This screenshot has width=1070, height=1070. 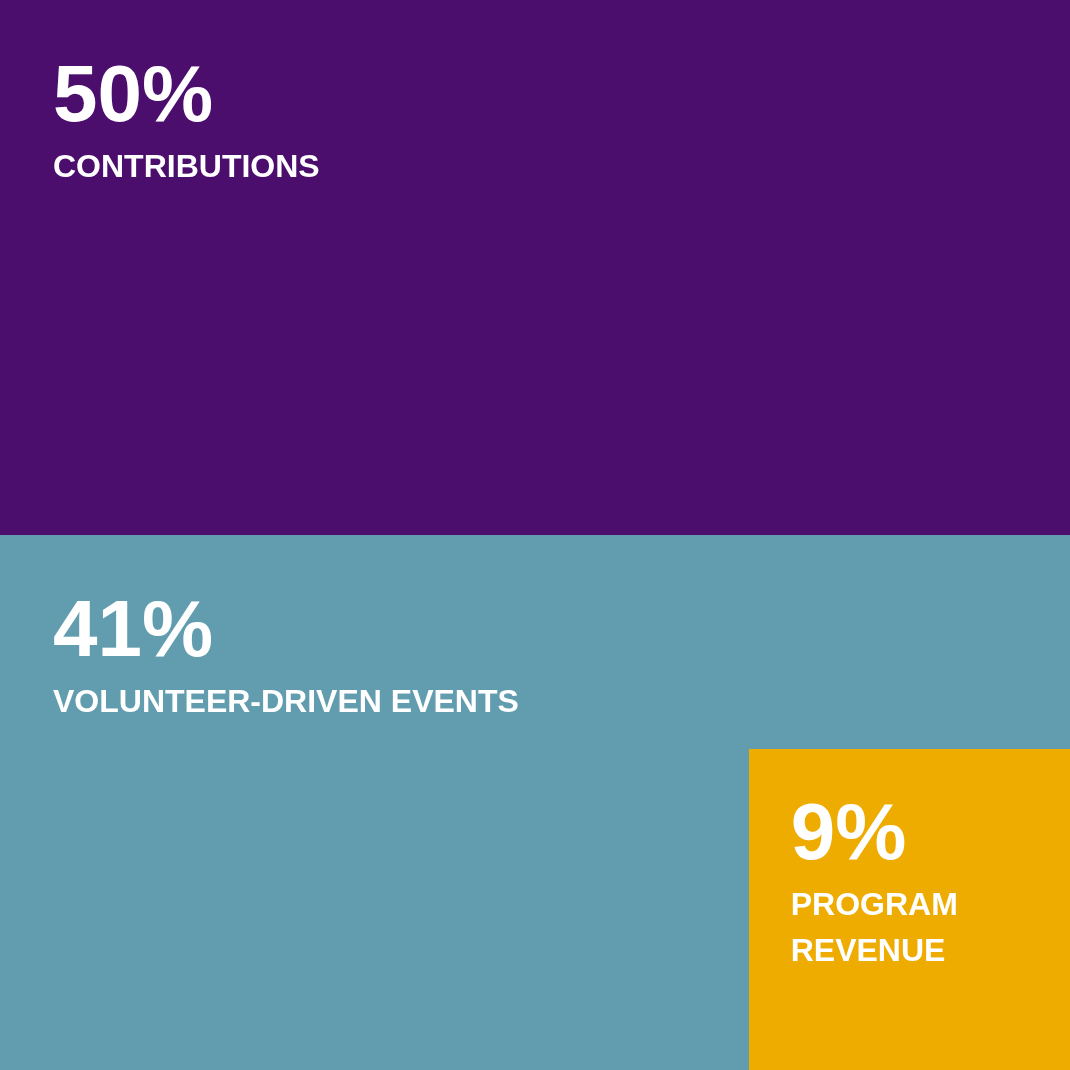 I want to click on data-label: 50%, so click(x=133, y=93).